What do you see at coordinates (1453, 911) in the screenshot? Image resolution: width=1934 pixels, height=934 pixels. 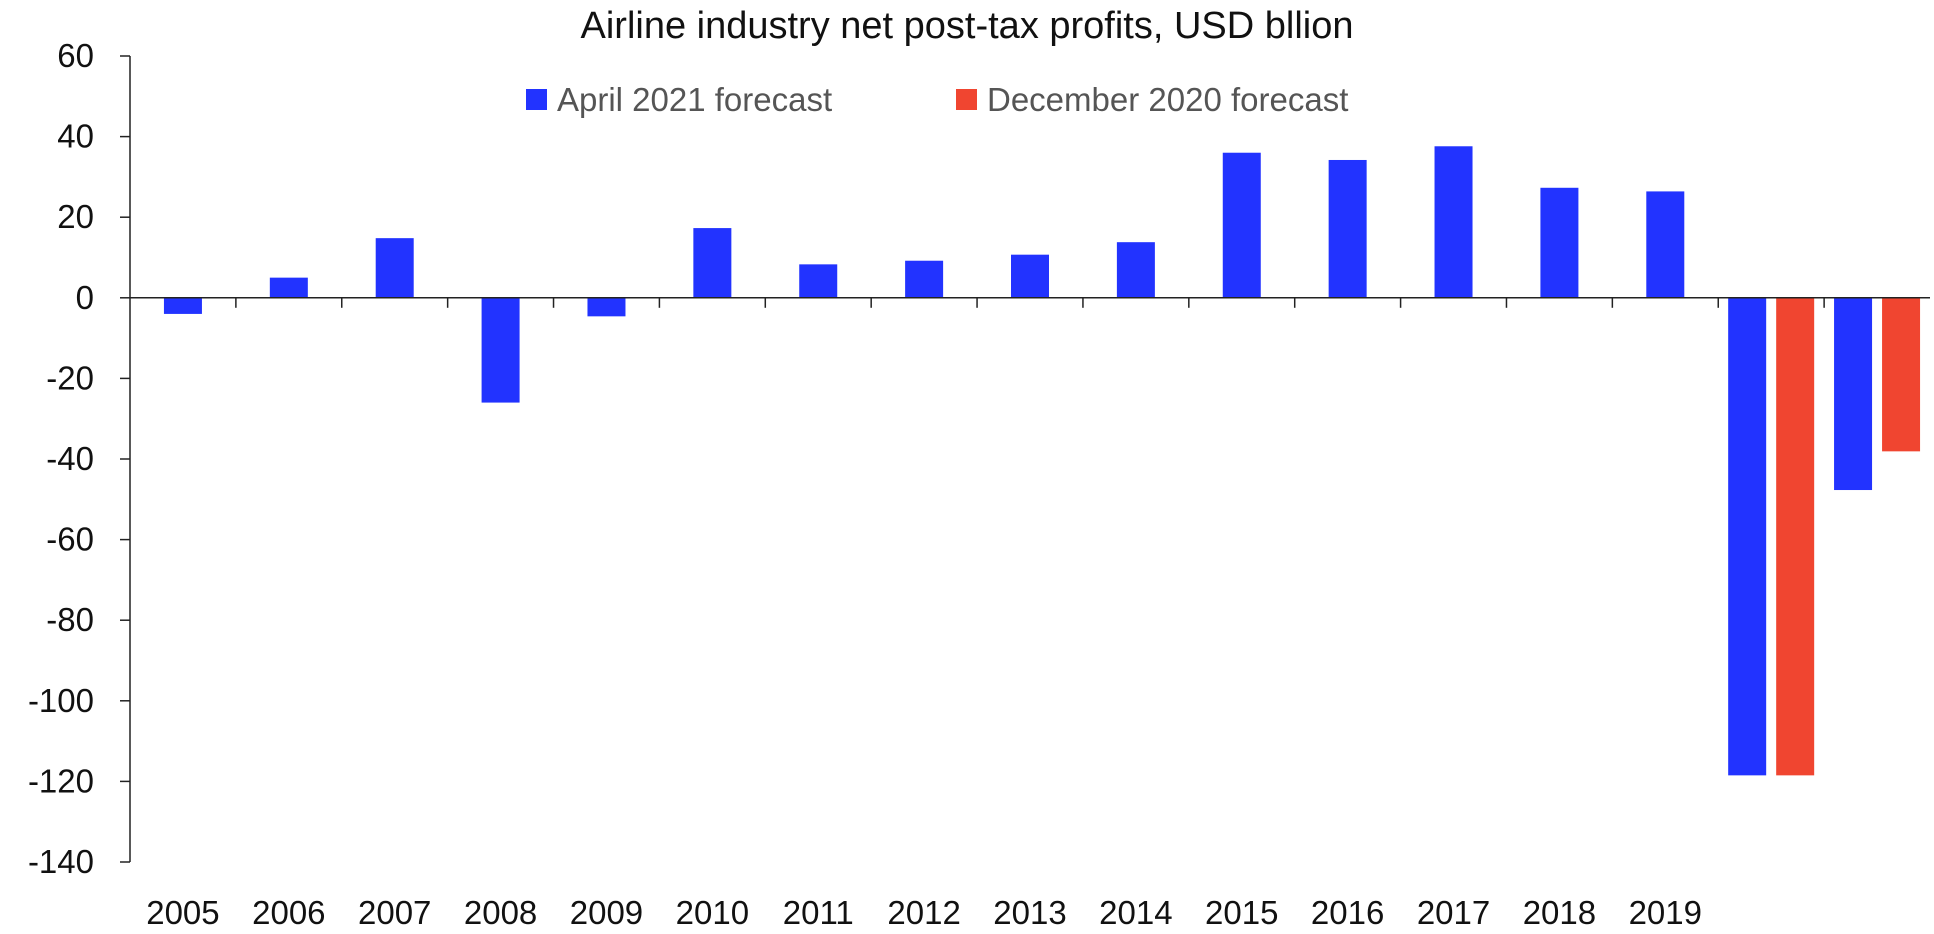 I see `x-tick-label: 2017` at bounding box center [1453, 911].